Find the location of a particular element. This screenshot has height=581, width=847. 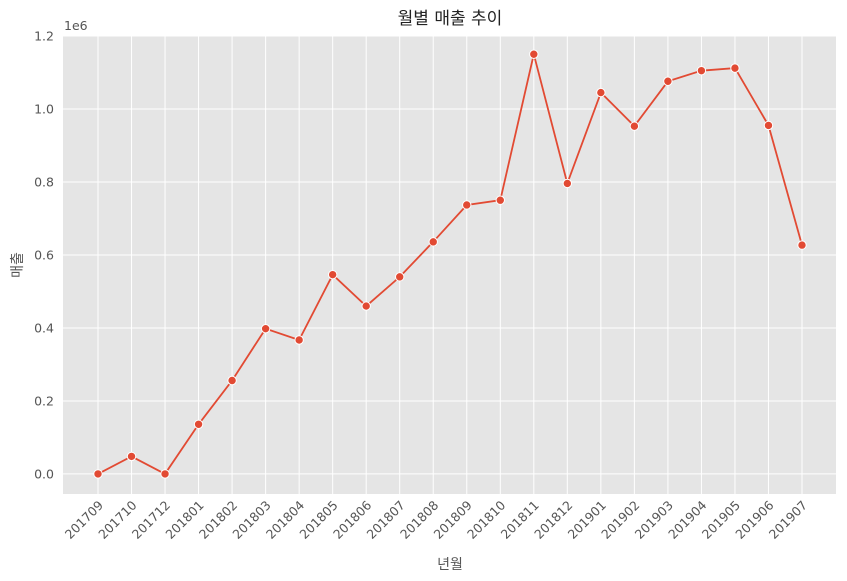

y-offset-label: 1e6 is located at coordinates (76, 25).